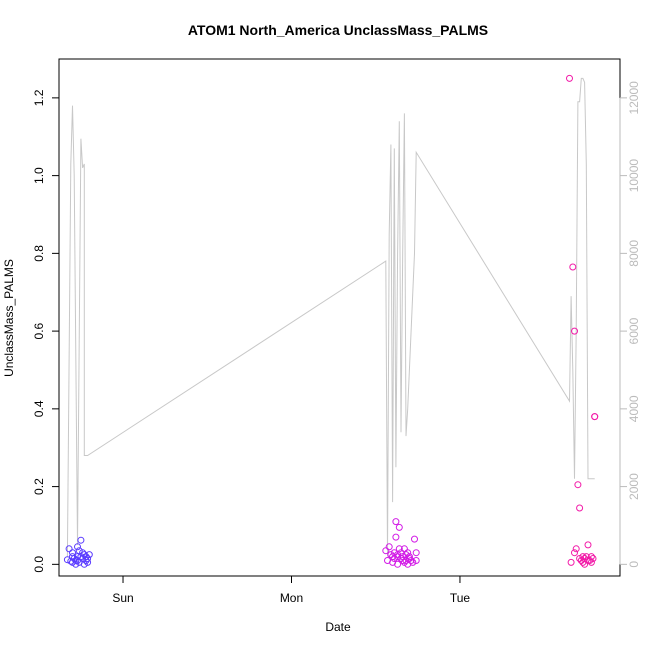  What do you see at coordinates (9, 318) in the screenshot?
I see `y-axis-title: UnclassMass_PALMS` at bounding box center [9, 318].